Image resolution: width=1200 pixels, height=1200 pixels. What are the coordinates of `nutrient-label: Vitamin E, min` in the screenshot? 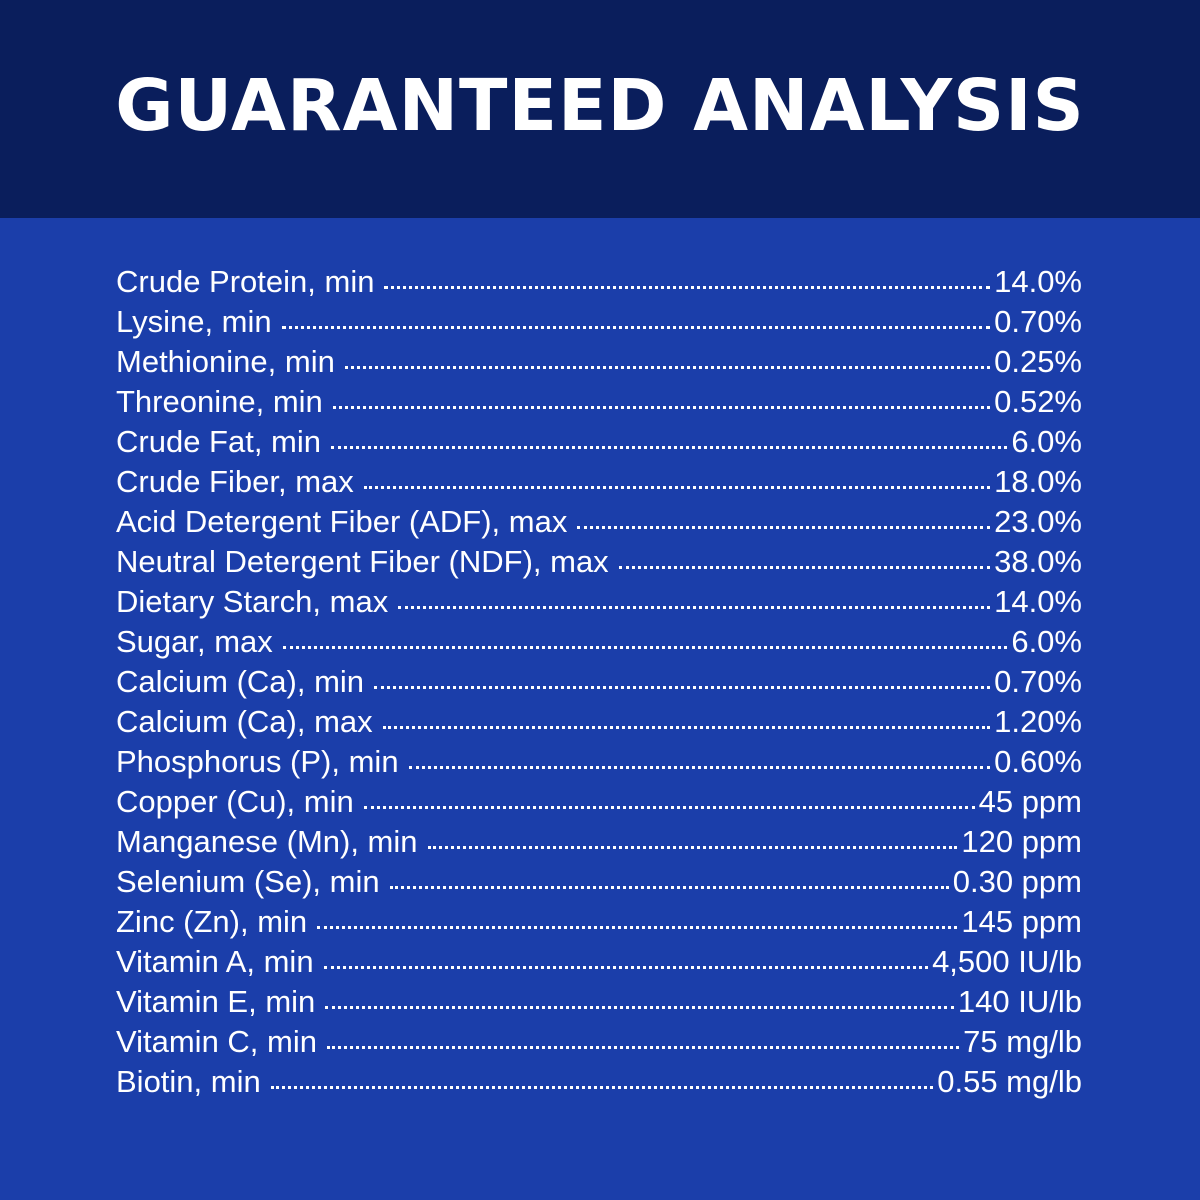 It's located at (216, 1001).